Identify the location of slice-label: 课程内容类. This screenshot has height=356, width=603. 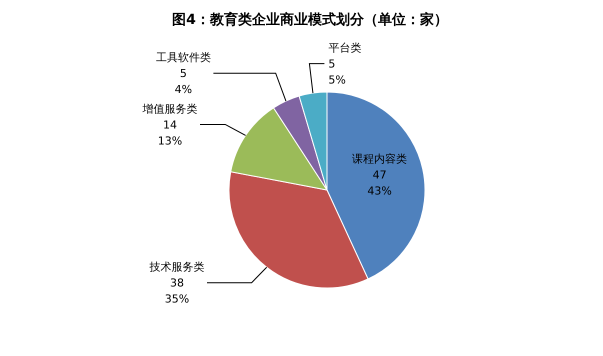
(380, 159).